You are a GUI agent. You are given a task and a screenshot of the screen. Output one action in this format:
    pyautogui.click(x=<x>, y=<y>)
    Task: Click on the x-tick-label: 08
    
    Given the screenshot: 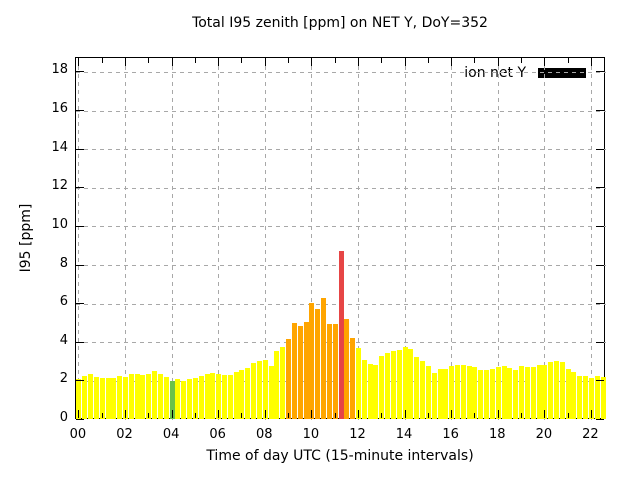 What is the action you would take?
    pyautogui.click(x=264, y=434)
    